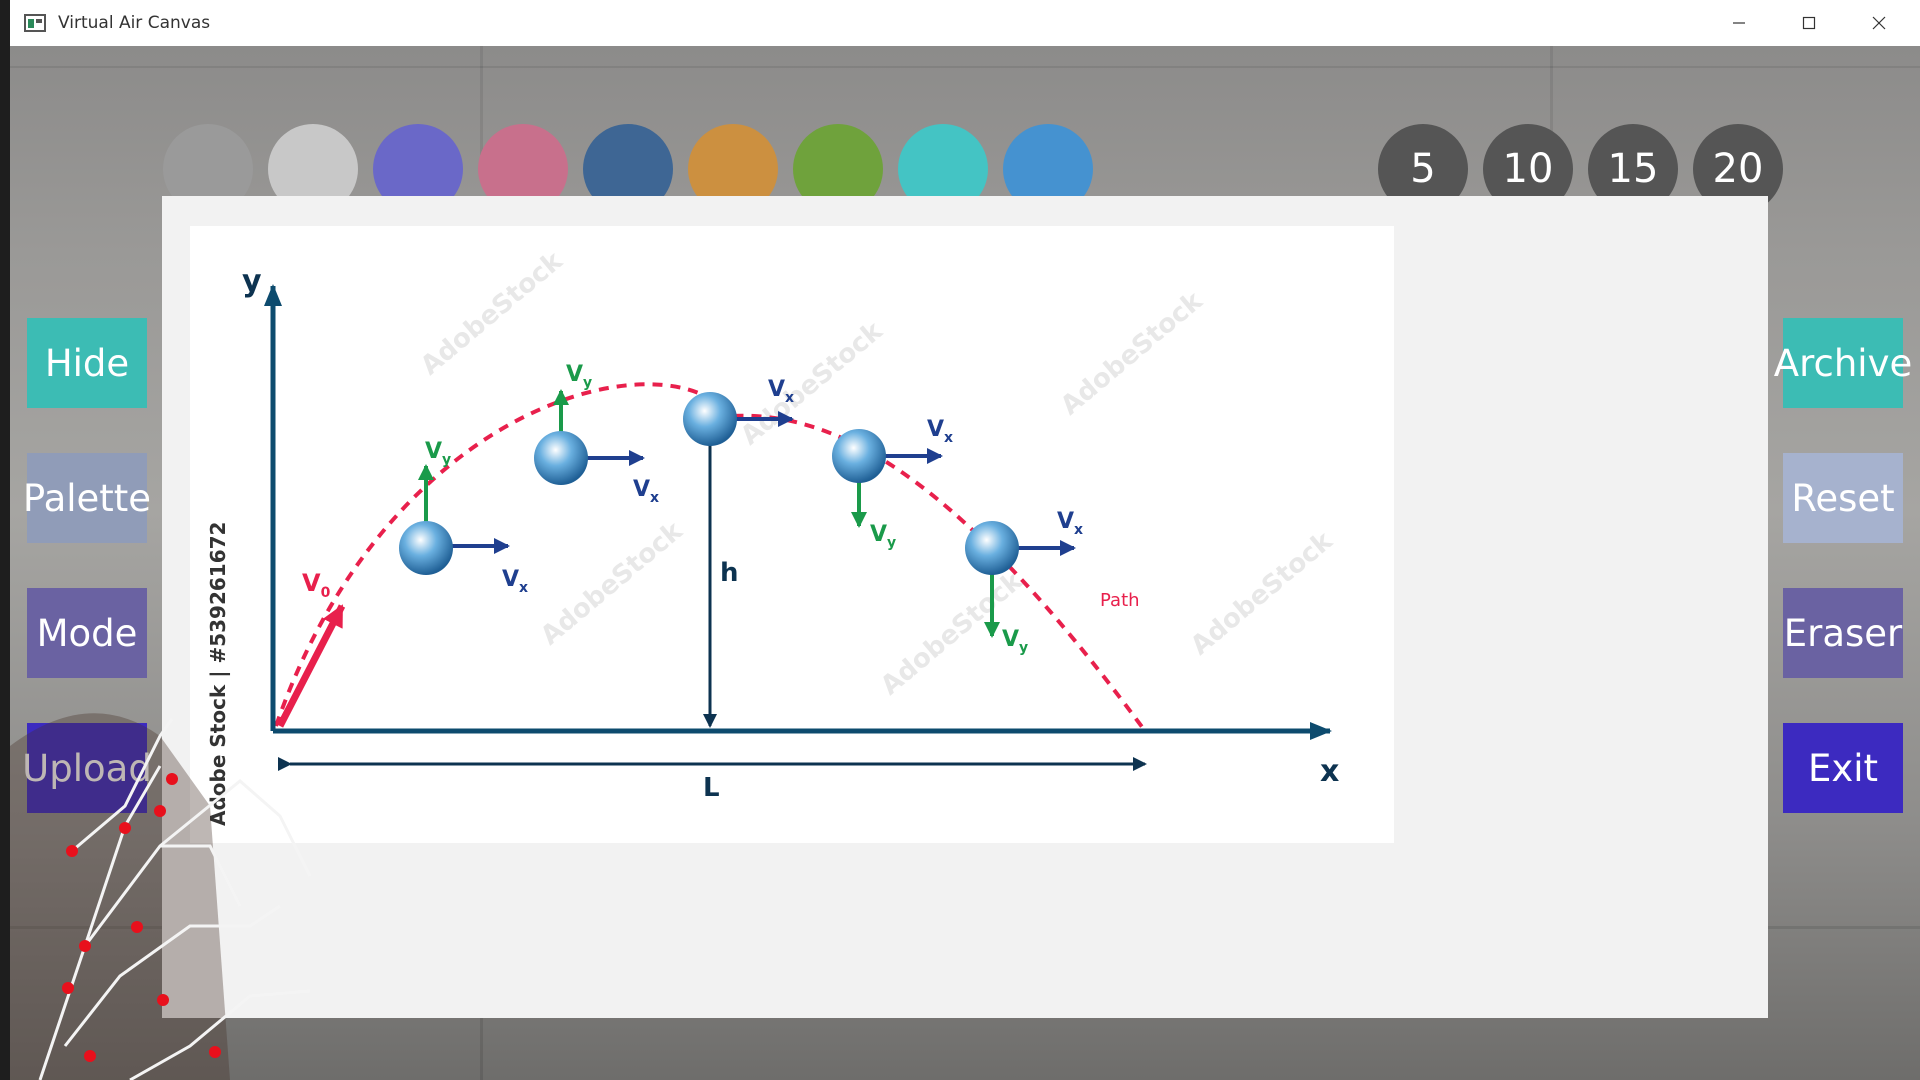  I want to click on window-title: Virtual Air Canvas, so click(134, 23).